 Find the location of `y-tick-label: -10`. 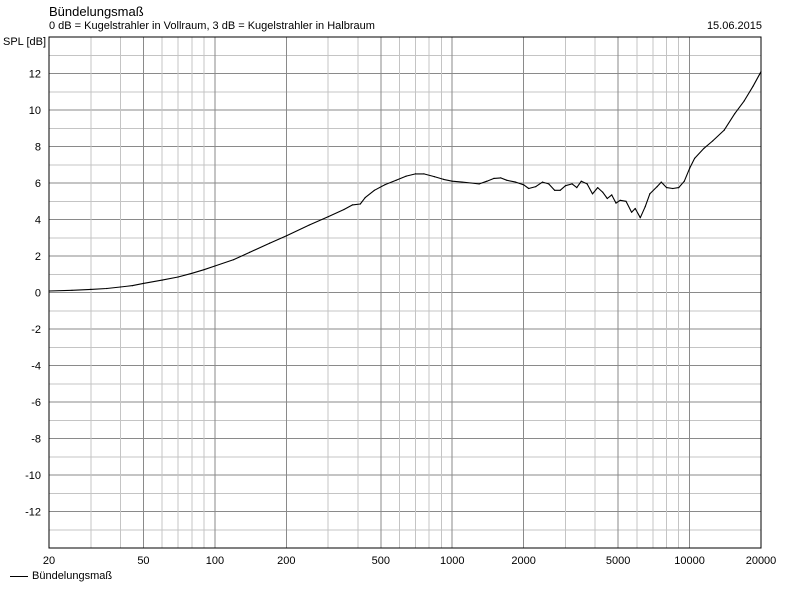

y-tick-label: -10 is located at coordinates (33, 476).